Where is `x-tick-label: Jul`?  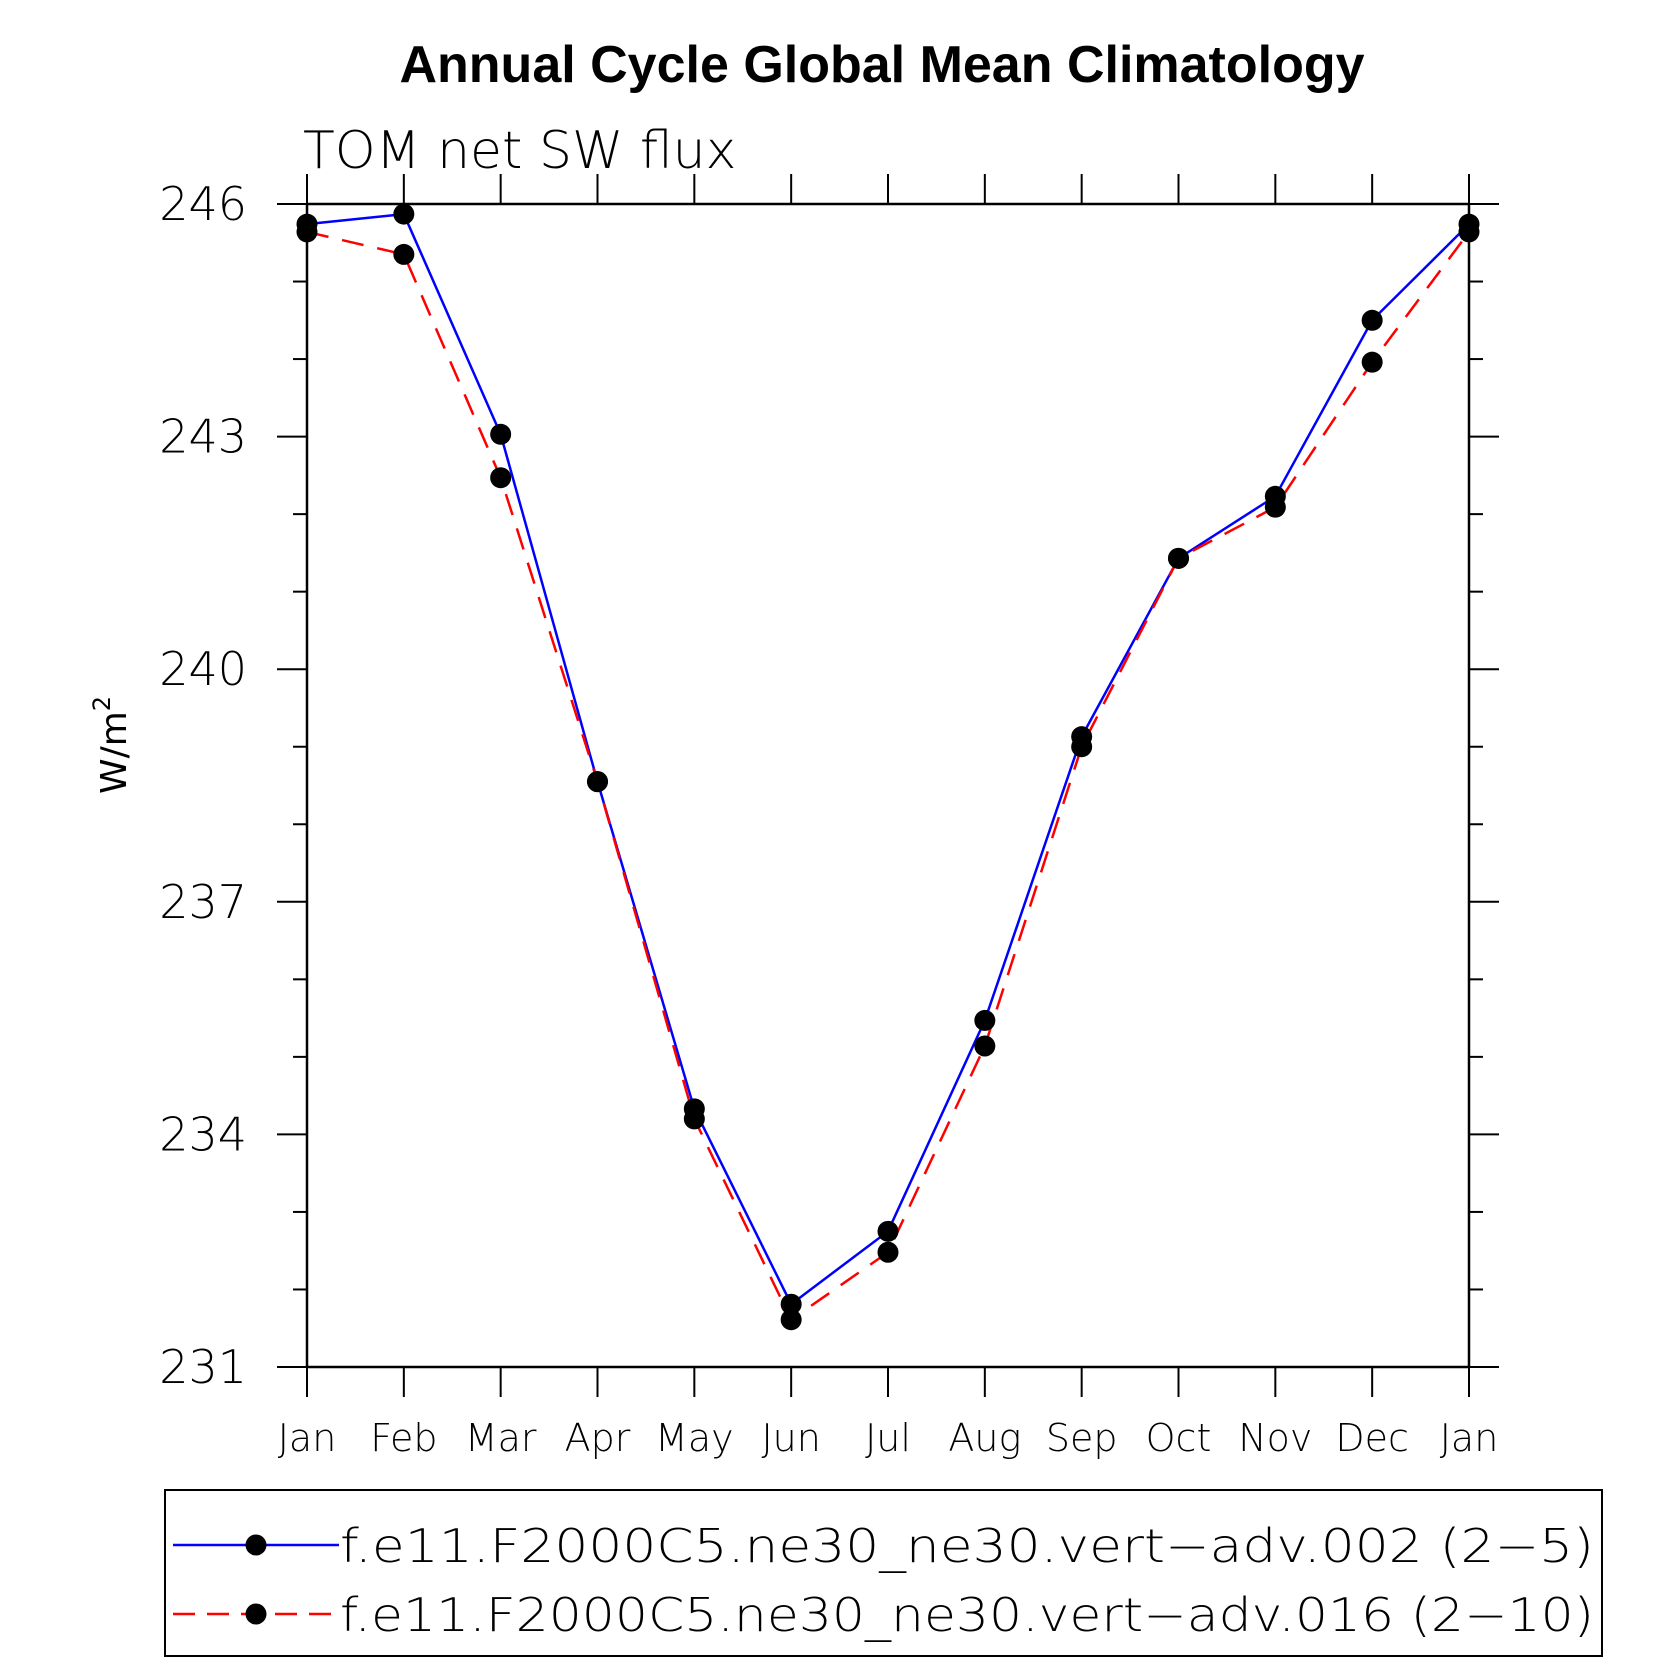
x-tick-label: Jul is located at coordinates (888, 1438).